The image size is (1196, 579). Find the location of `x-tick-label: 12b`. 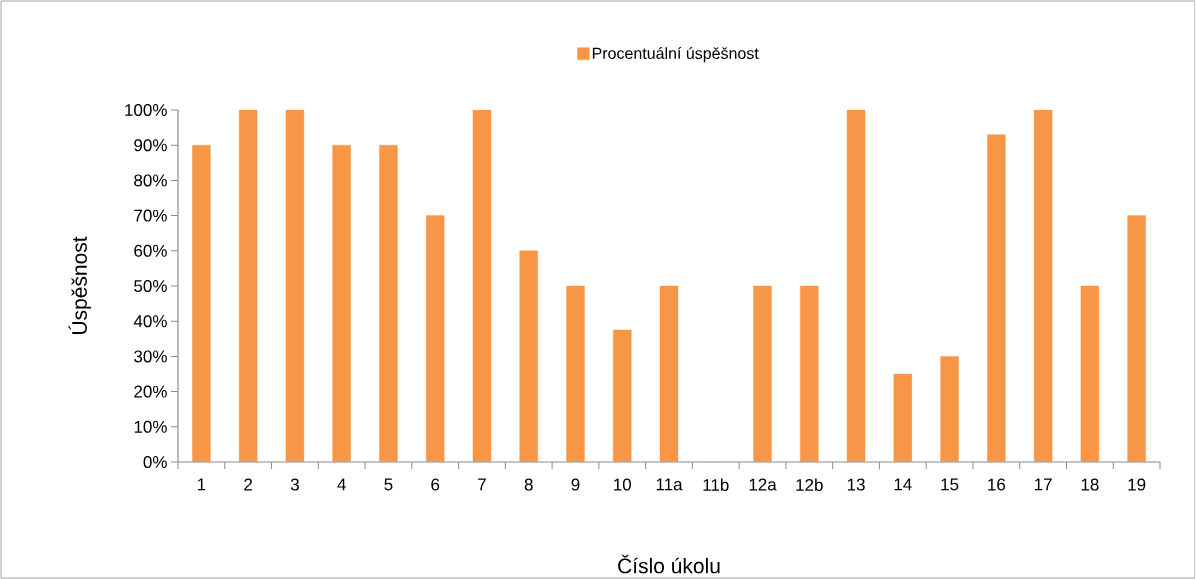

x-tick-label: 12b is located at coordinates (809, 485).